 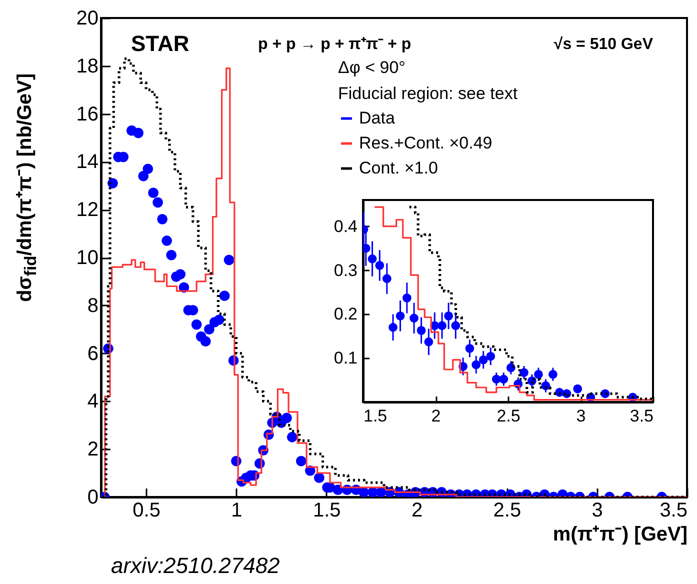 I want to click on y-tick-label: 4, so click(x=92, y=401).